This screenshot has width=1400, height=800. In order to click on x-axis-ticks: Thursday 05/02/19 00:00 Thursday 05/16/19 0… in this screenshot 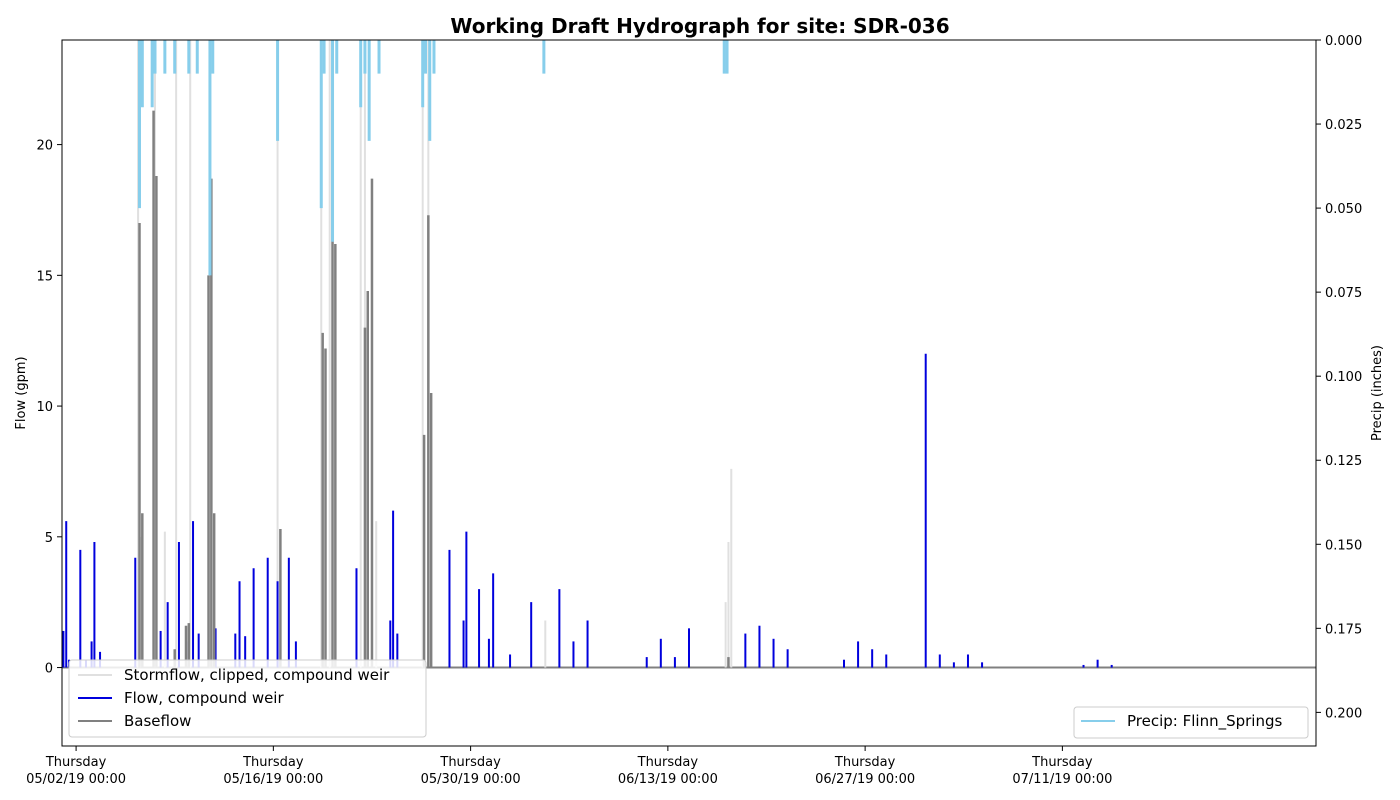, I will do `click(569, 766)`.